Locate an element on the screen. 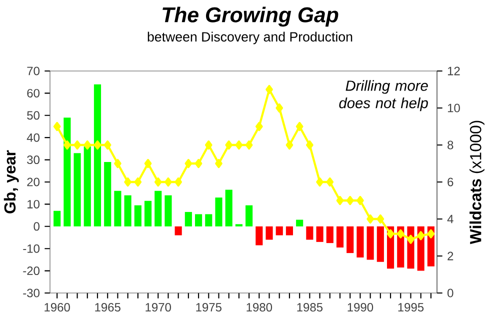 The width and height of the screenshot is (500, 326). y-tick-label: 40 is located at coordinates (33, 137).